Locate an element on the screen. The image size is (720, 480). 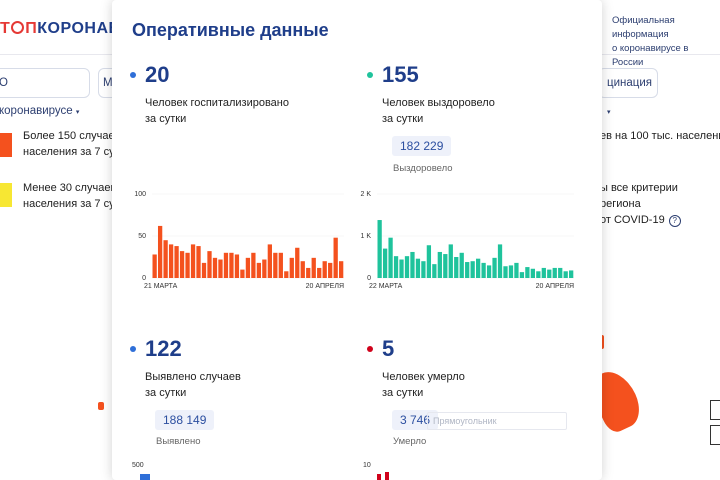
legend-criteria-text: ы все критерии региона от COVID-19? is located at coordinates (660, 204).